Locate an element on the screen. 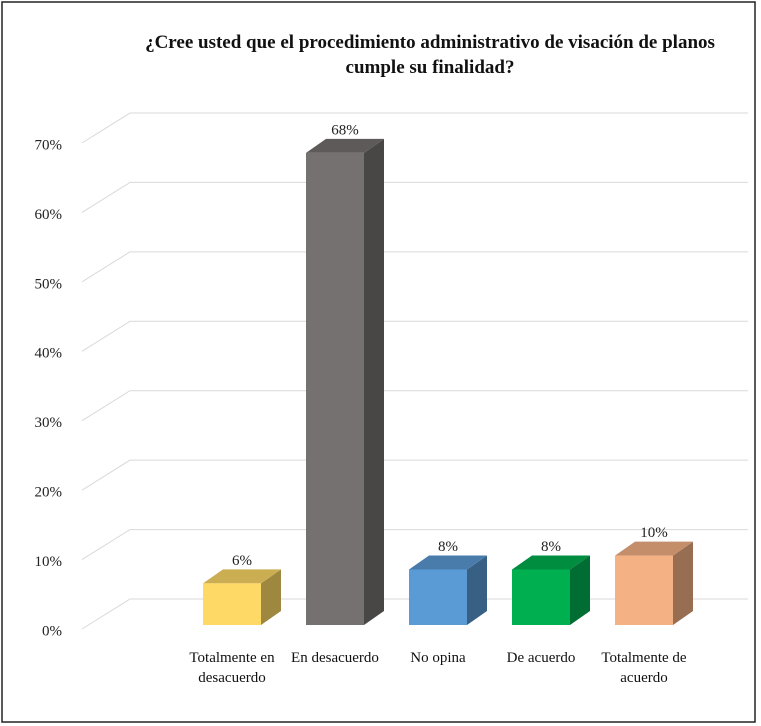 This screenshot has width=761, height=726. value-label: 10% is located at coordinates (654, 533).